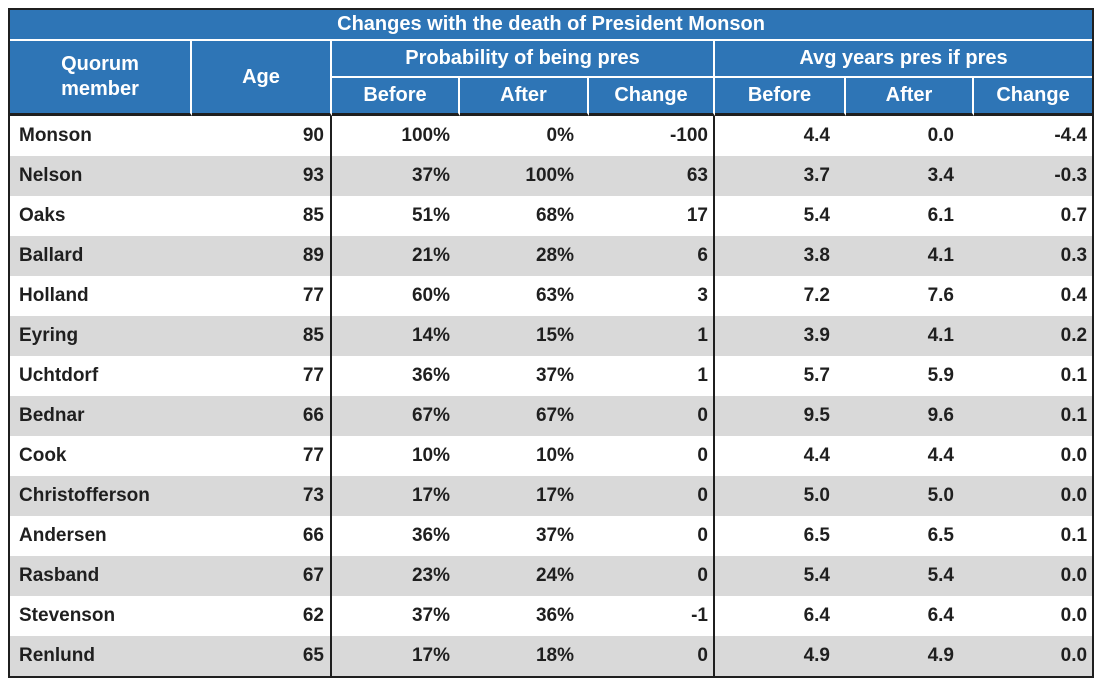 Image resolution: width=1100 pixels, height=691 pixels. I want to click on cell-prob-before: 60%, so click(430, 295).